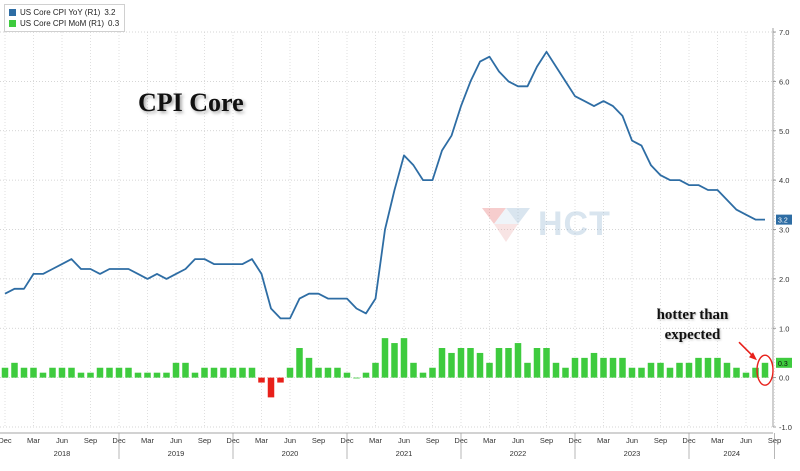 Image resolution: width=800 pixels, height=471 pixels. Describe the element at coordinates (731, 453) in the screenshot. I see `x-year-label: 2024` at that location.